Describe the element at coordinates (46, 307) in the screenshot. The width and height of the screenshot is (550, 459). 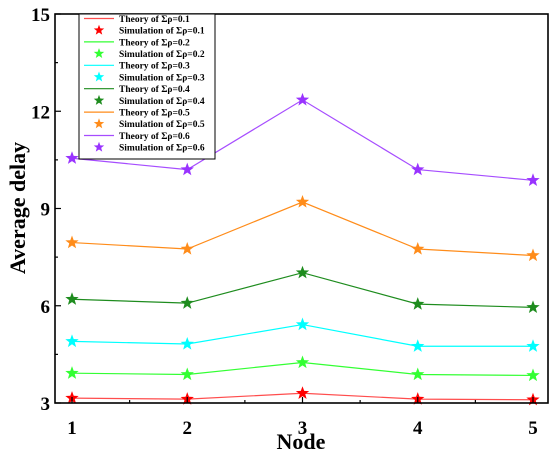
I see `y-tick-label: 6` at that location.